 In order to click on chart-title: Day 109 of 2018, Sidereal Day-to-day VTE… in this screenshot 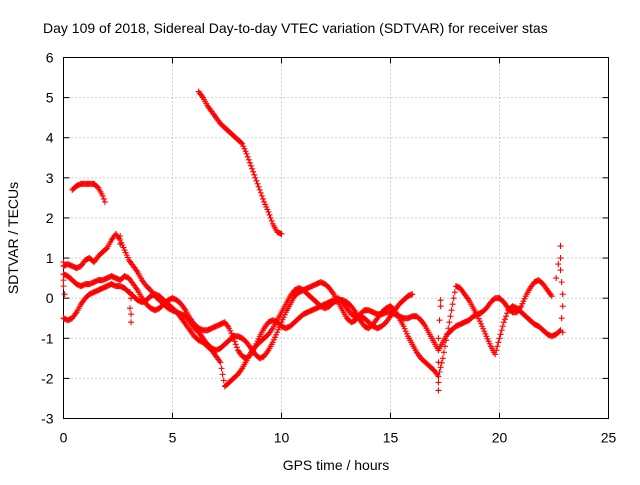, I will do `click(295, 28)`.